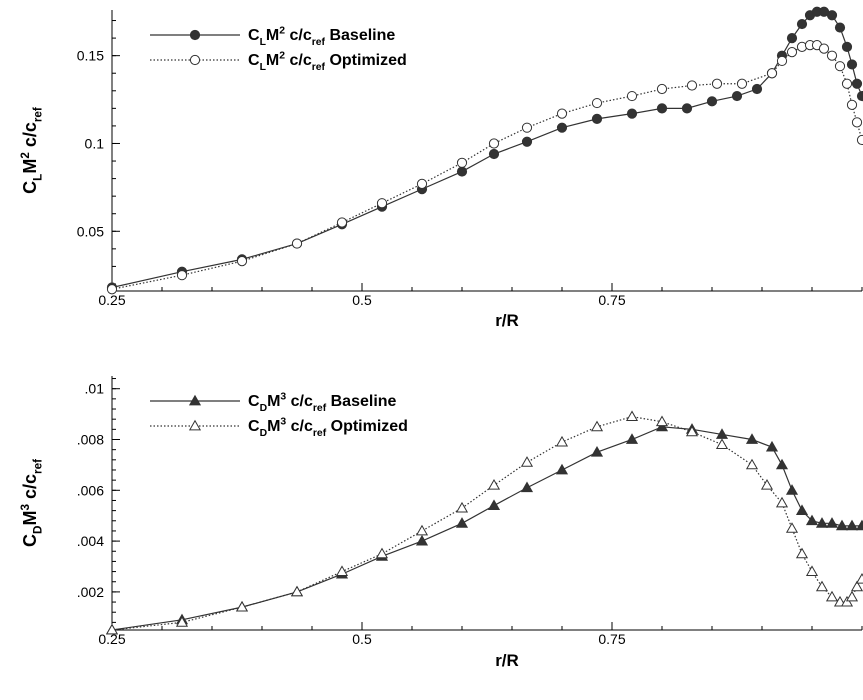 The height and width of the screenshot is (700, 863). What do you see at coordinates (90, 231) in the screenshot?
I see `y-tick-label: 0.05` at bounding box center [90, 231].